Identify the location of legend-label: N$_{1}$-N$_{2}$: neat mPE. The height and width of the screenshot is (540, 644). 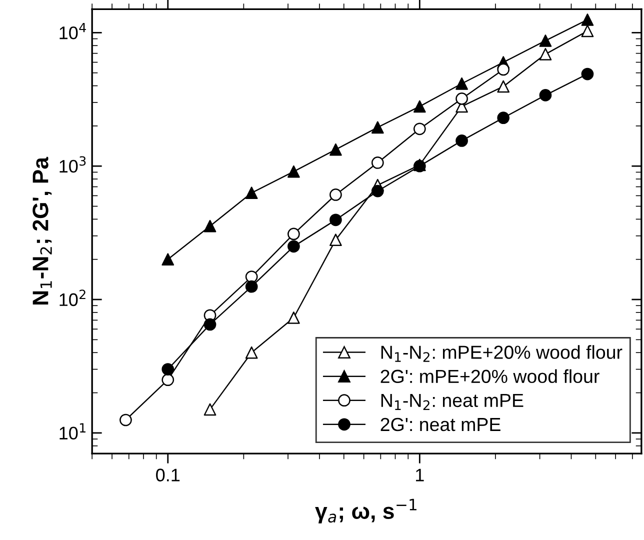
(452, 402).